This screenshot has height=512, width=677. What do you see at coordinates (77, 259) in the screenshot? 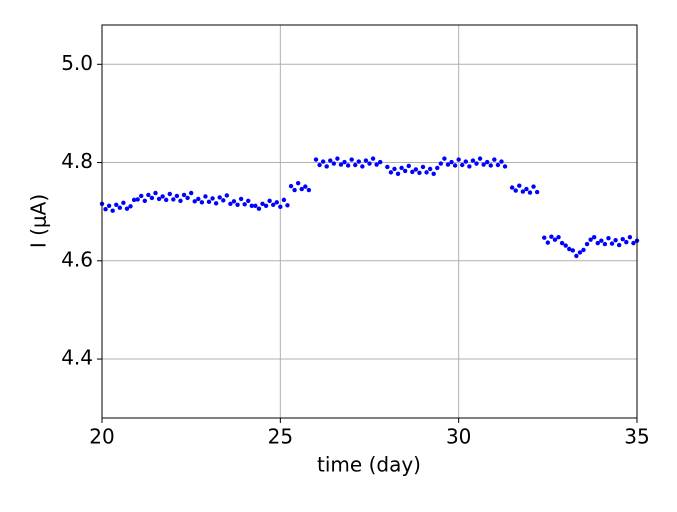
I see `y-tick-label: 4.6` at bounding box center [77, 259].